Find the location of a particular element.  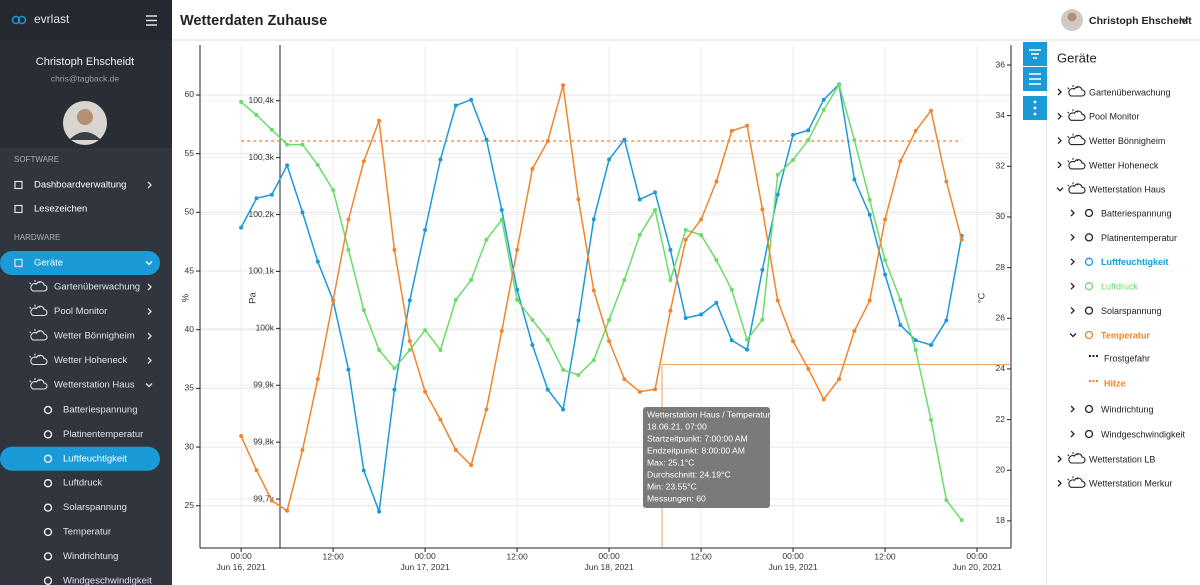

tree-sensor: Platinentemperatur is located at coordinates (1139, 238).